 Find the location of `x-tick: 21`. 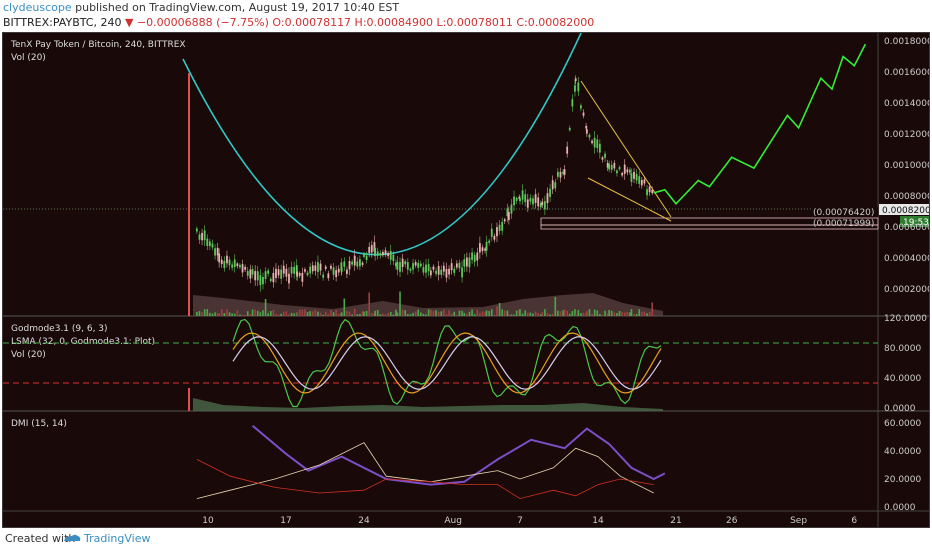

x-tick: 21 is located at coordinates (675, 521).